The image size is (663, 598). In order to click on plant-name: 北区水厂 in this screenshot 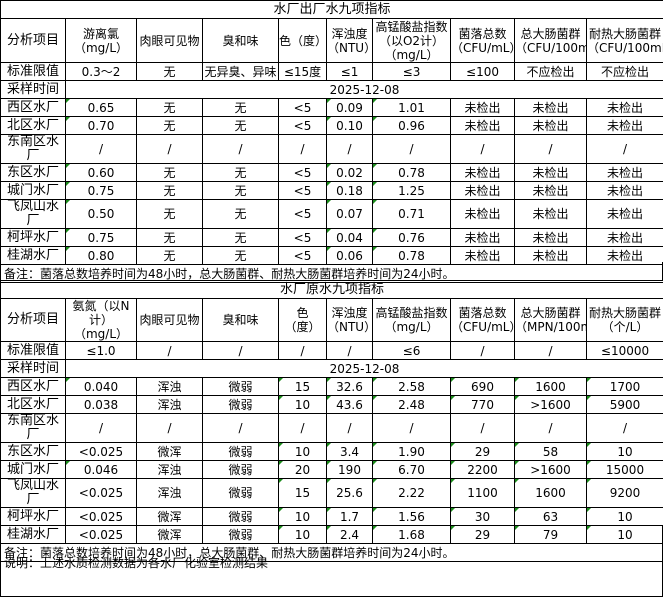, I will do `click(33, 125)`.